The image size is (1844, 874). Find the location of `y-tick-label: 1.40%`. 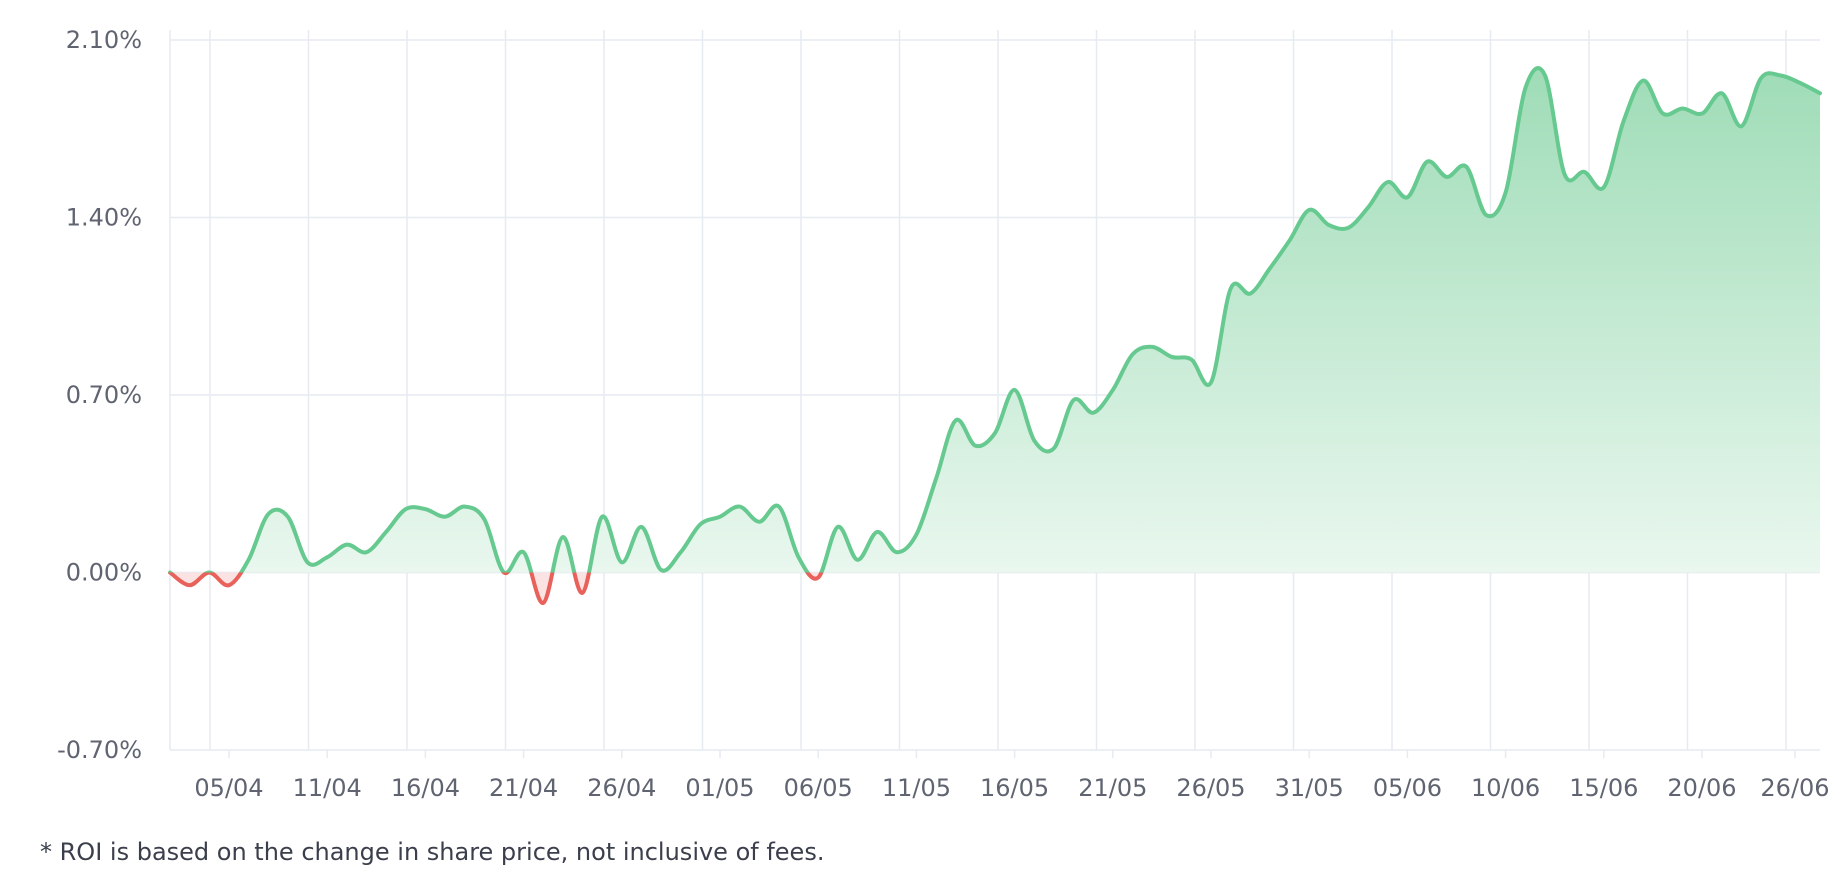

y-tick-label: 1.40% is located at coordinates (104, 218).